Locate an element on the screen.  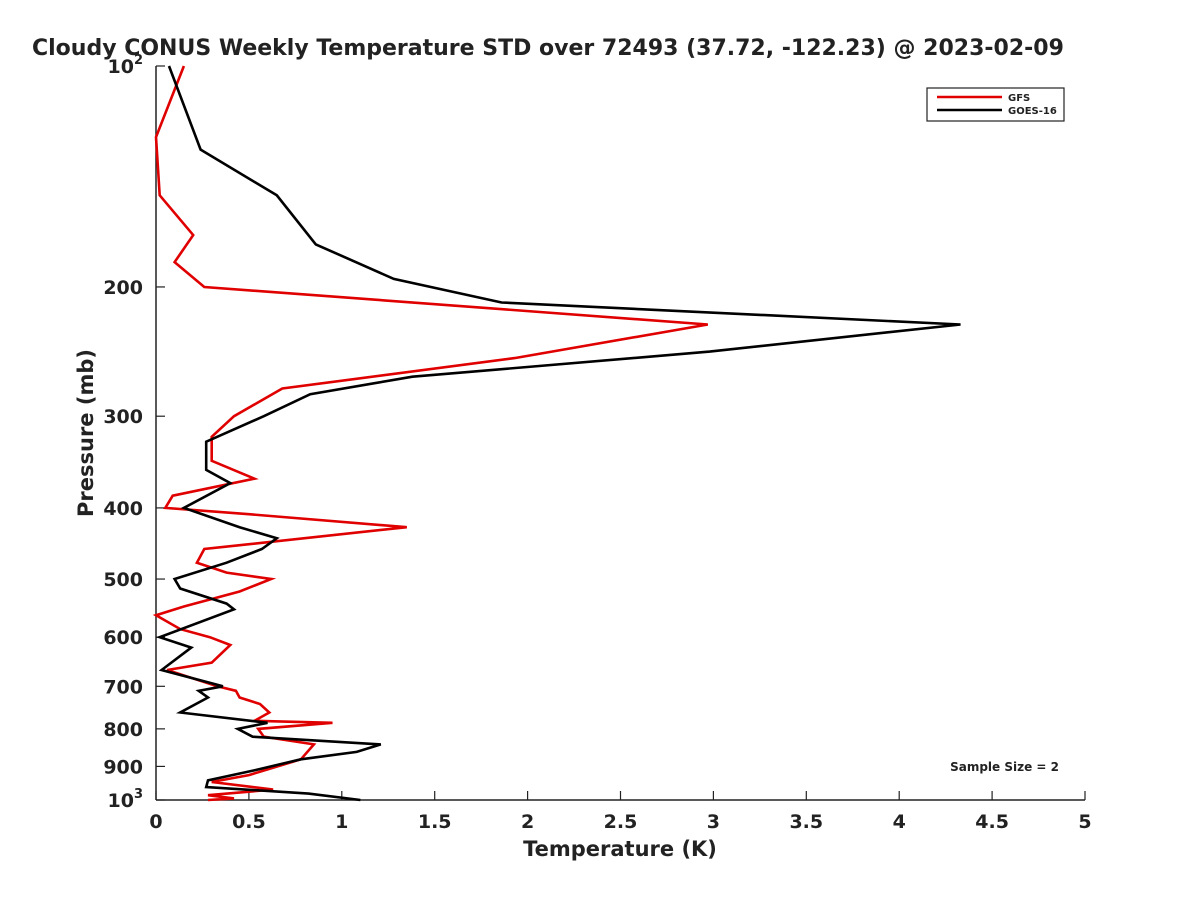
x-tick-label: 0.5 is located at coordinates (249, 822).